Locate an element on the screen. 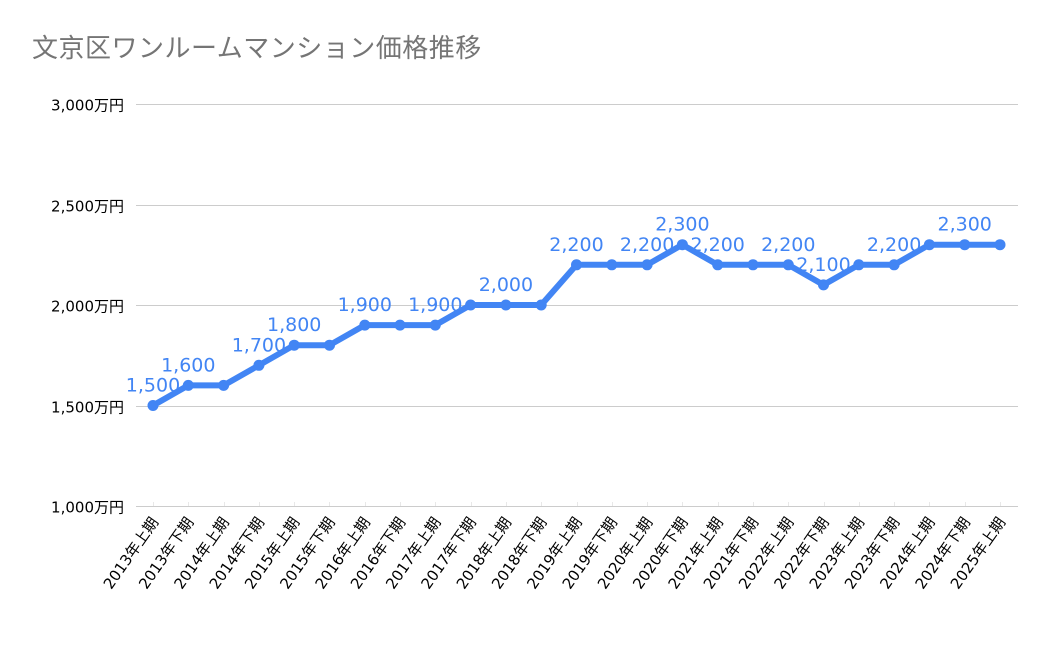 This screenshot has height=649, width=1050. y-tick-label: 2,000万円 is located at coordinates (87, 307).